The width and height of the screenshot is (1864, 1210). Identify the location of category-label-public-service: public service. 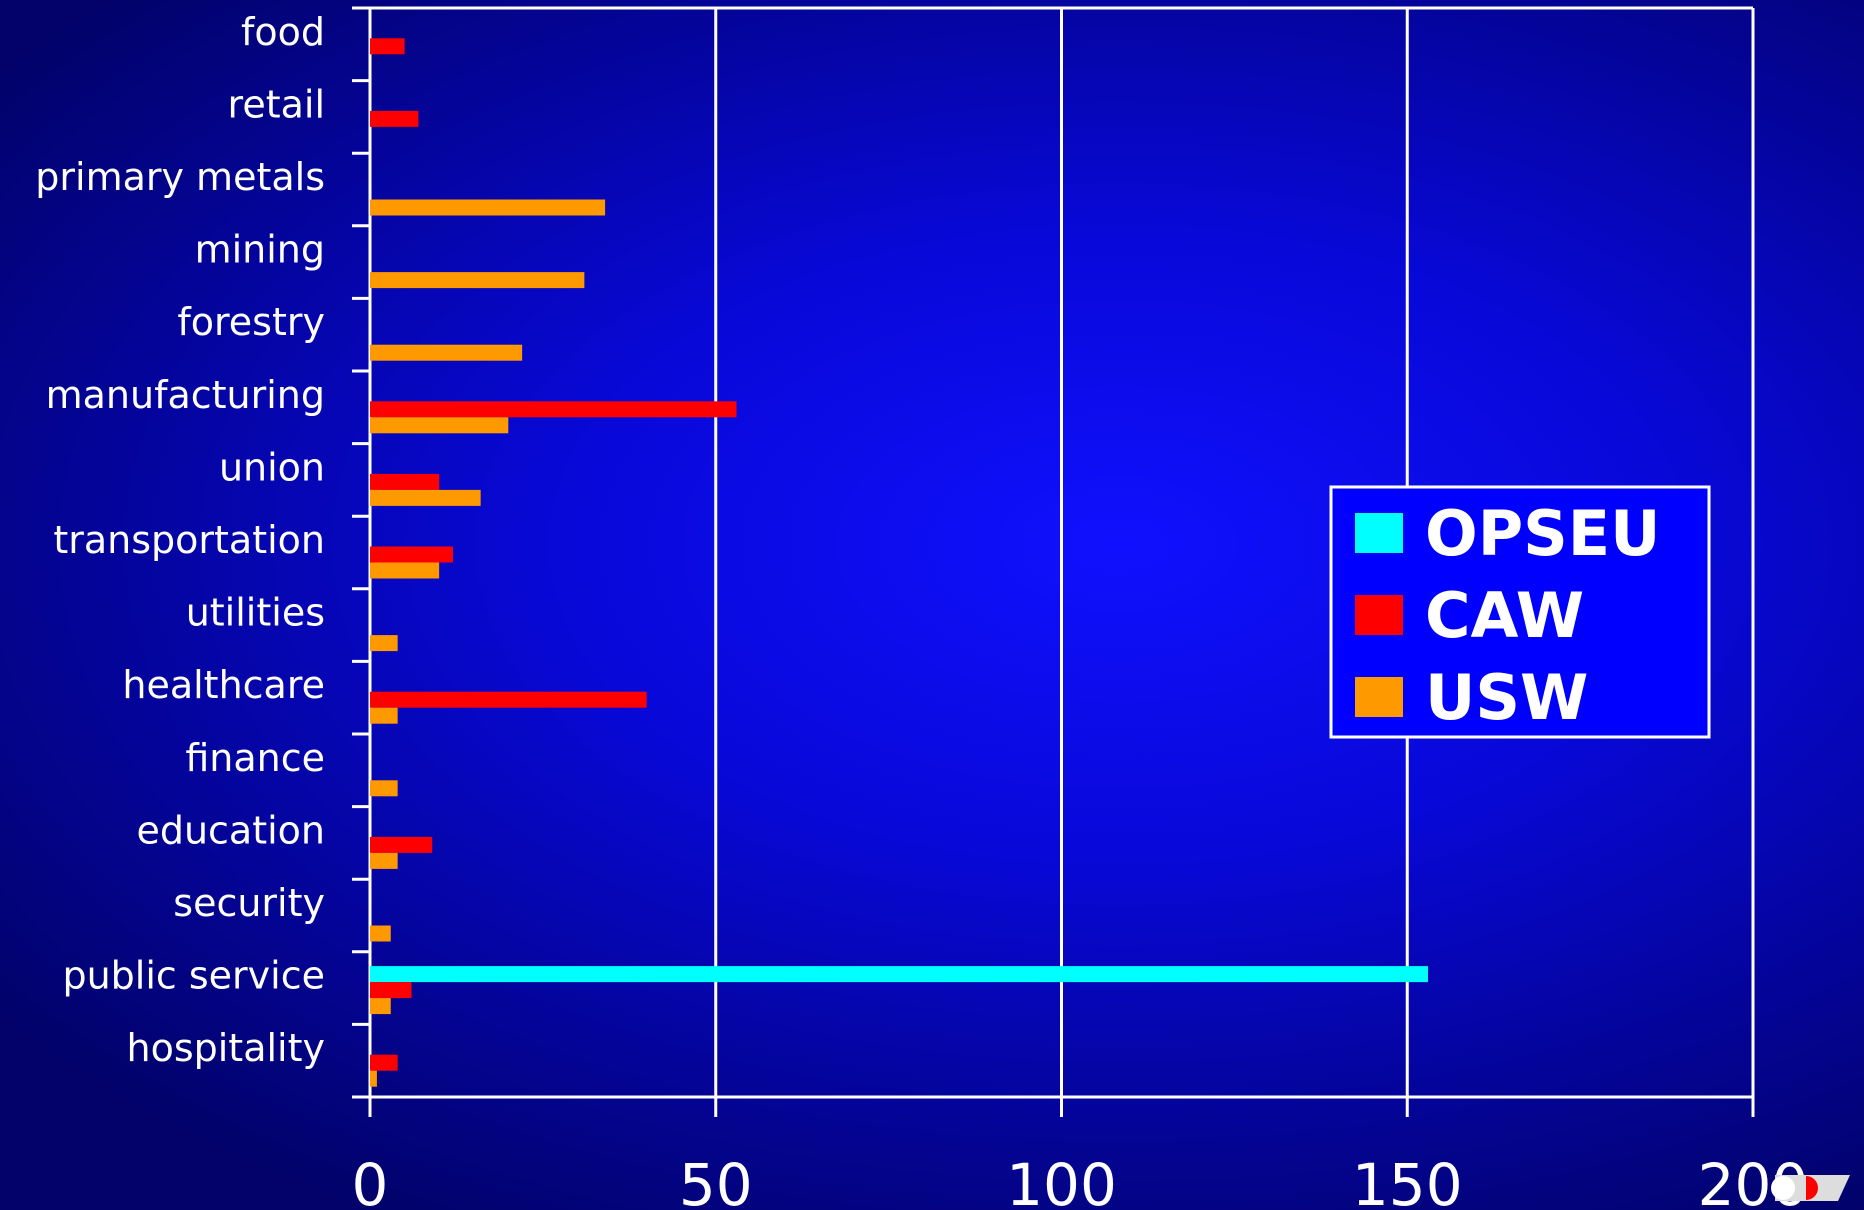
(193, 976).